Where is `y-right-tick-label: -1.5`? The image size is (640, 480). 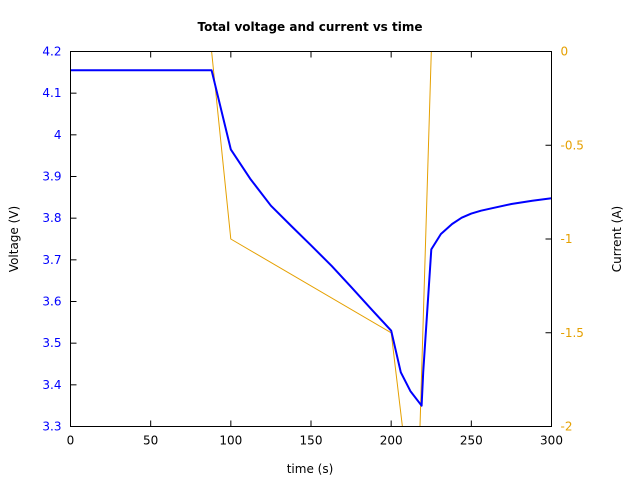 y-right-tick-label: -1.5 is located at coordinates (572, 333).